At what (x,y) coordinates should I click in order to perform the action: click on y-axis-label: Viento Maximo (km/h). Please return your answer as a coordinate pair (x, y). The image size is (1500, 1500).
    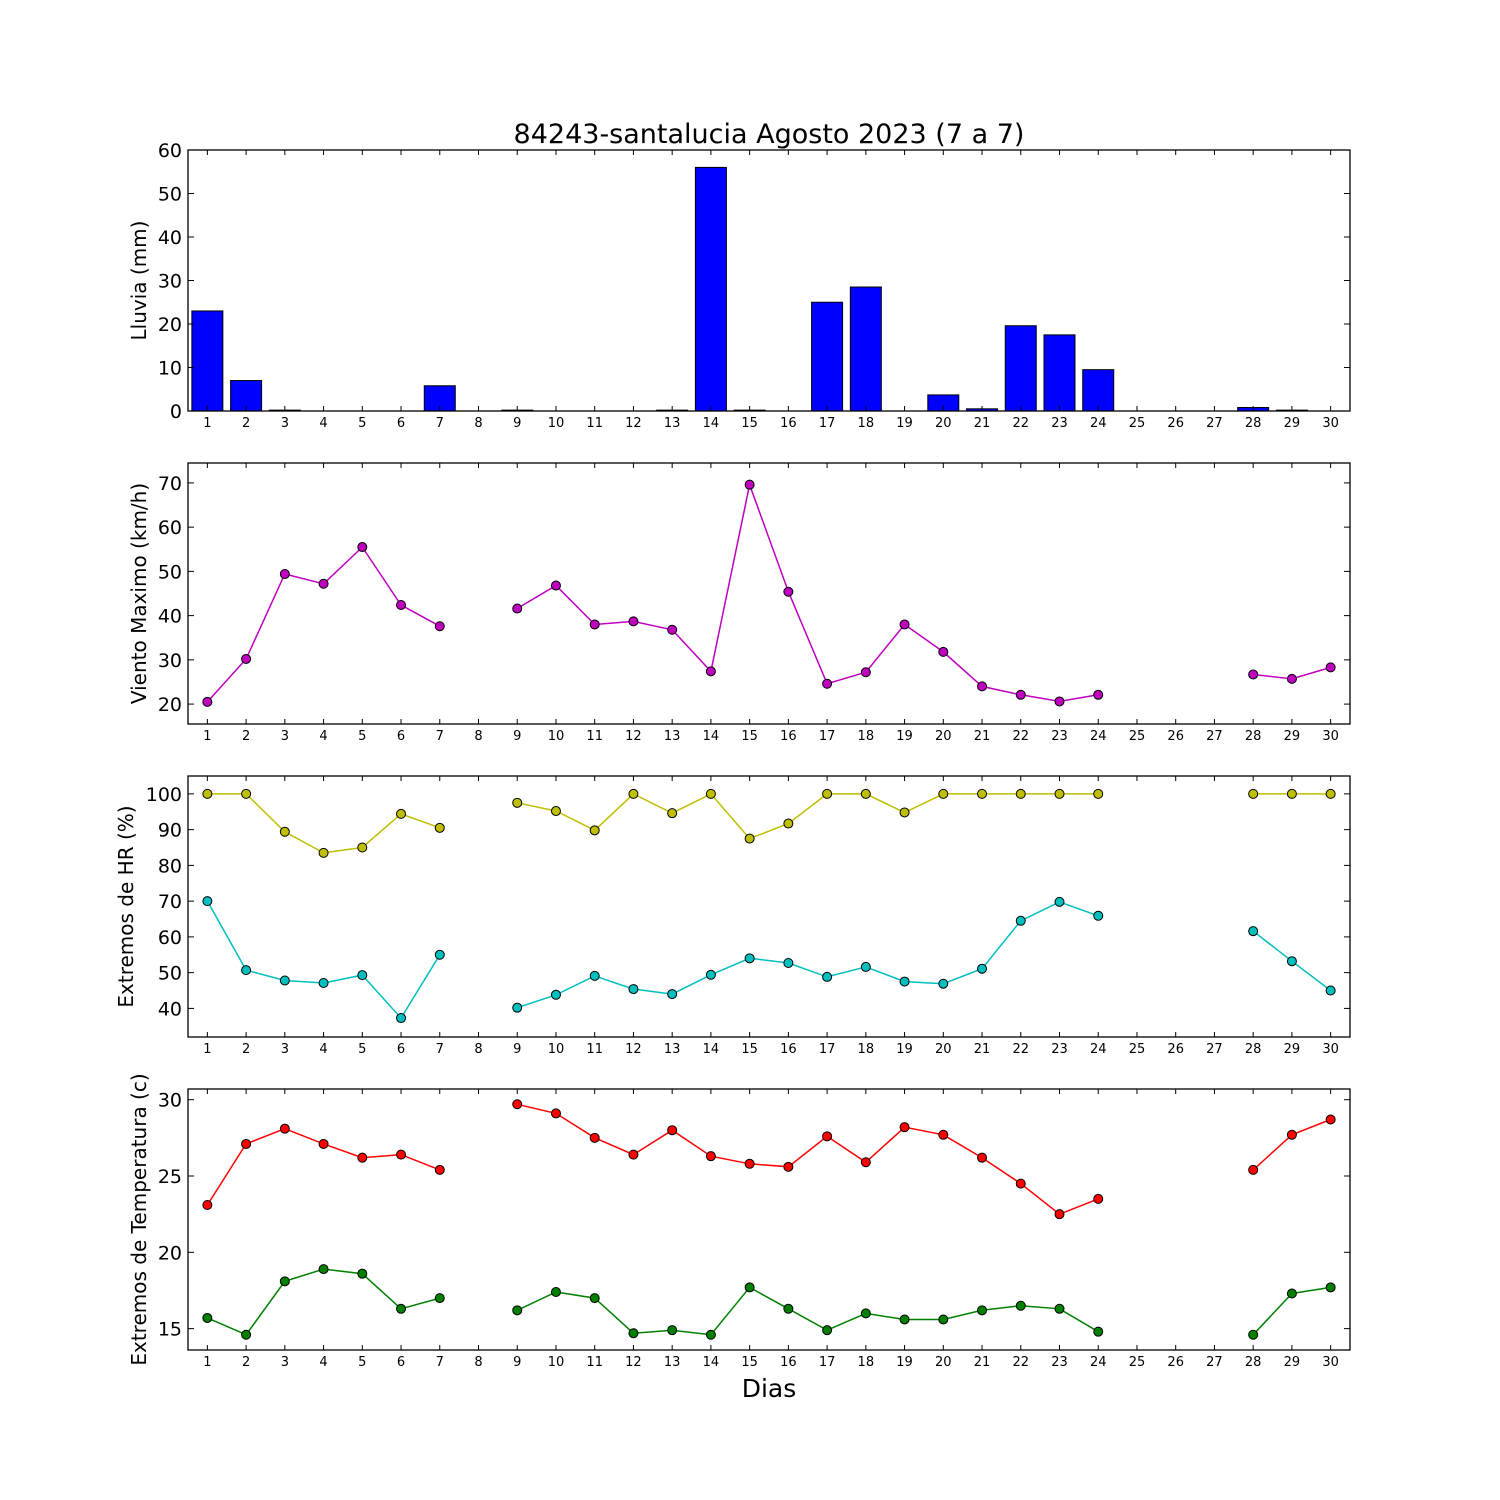
    Looking at the image, I should click on (139, 593).